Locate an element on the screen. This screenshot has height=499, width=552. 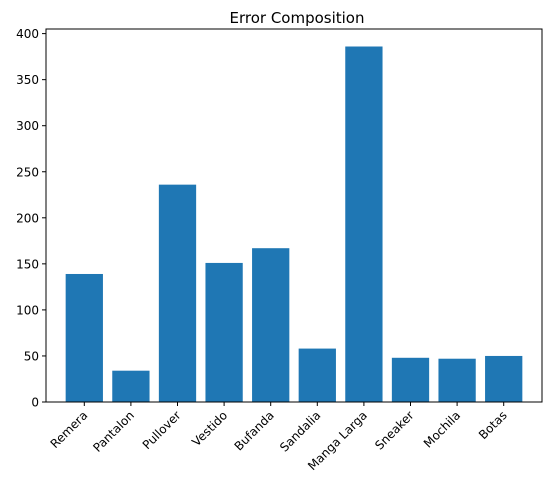
bar-pullover is located at coordinates (177, 293).